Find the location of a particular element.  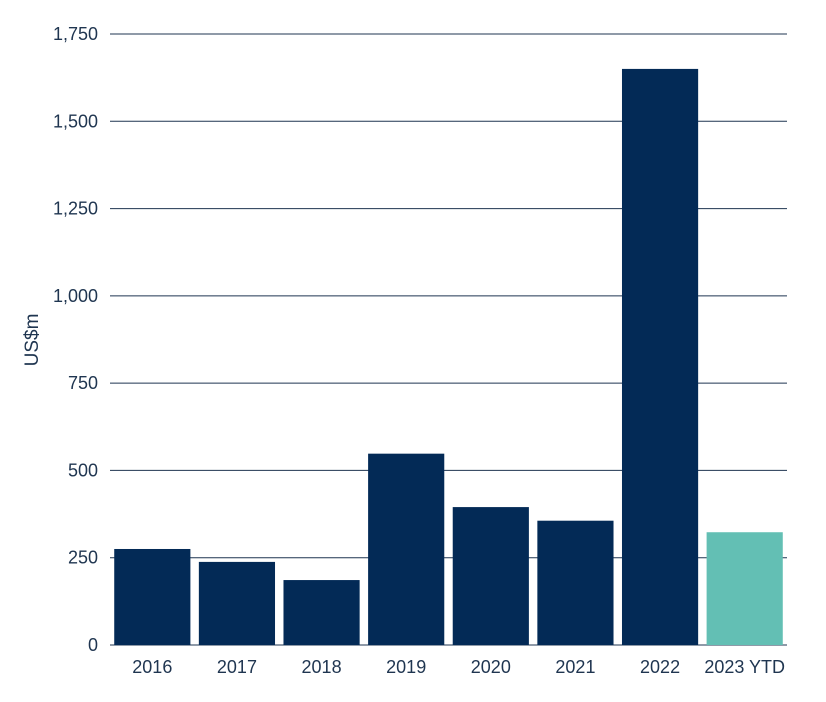

x-tick-label: 2019 is located at coordinates (406, 667).